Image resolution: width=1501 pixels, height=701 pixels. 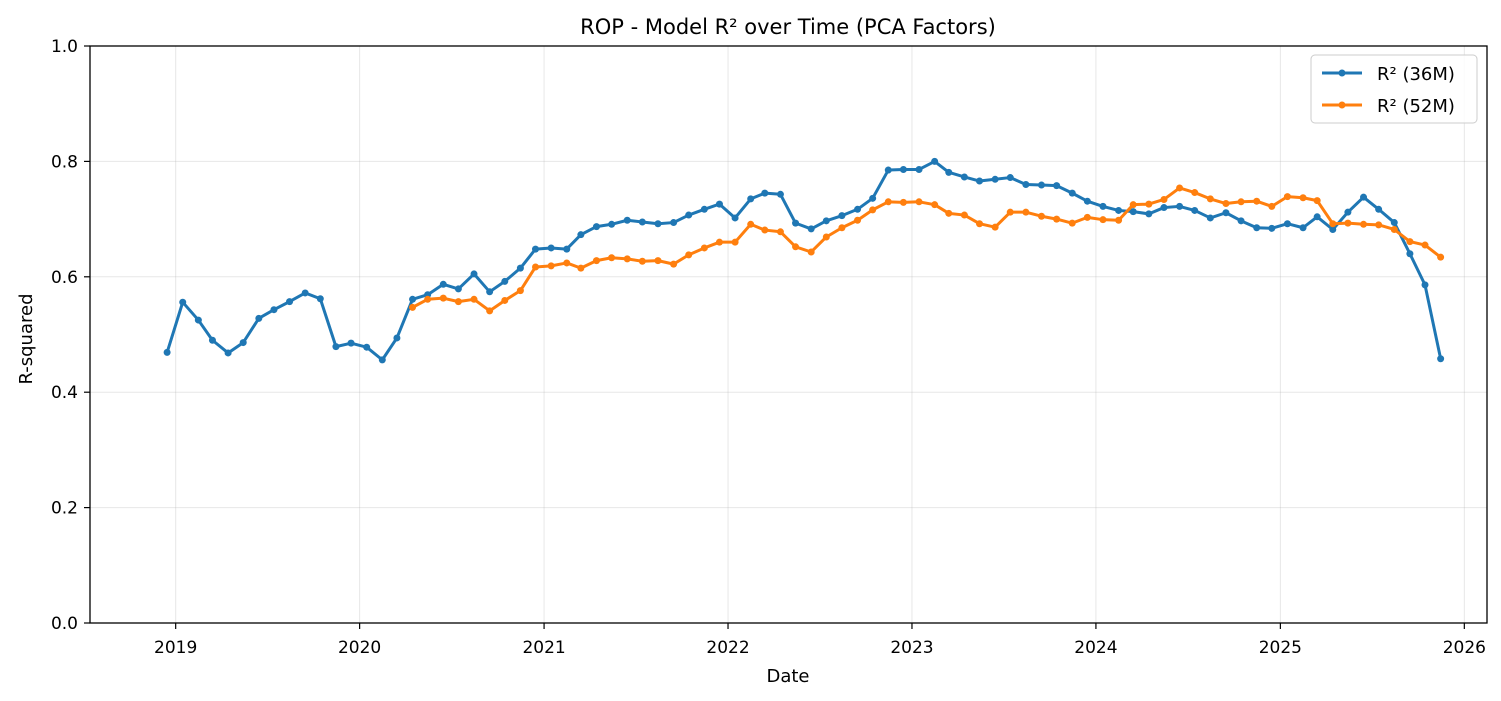 I want to click on y-tick-label: 0.0, so click(x=64, y=624).